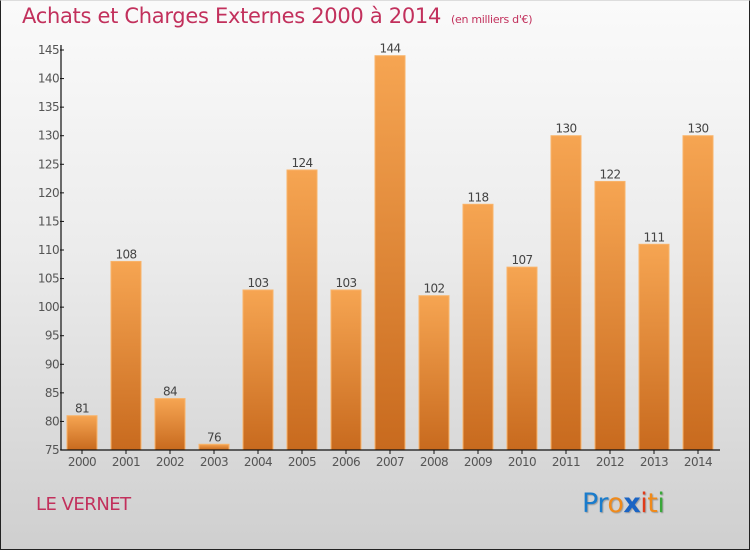  I want to click on bar-2005, so click(302, 310).